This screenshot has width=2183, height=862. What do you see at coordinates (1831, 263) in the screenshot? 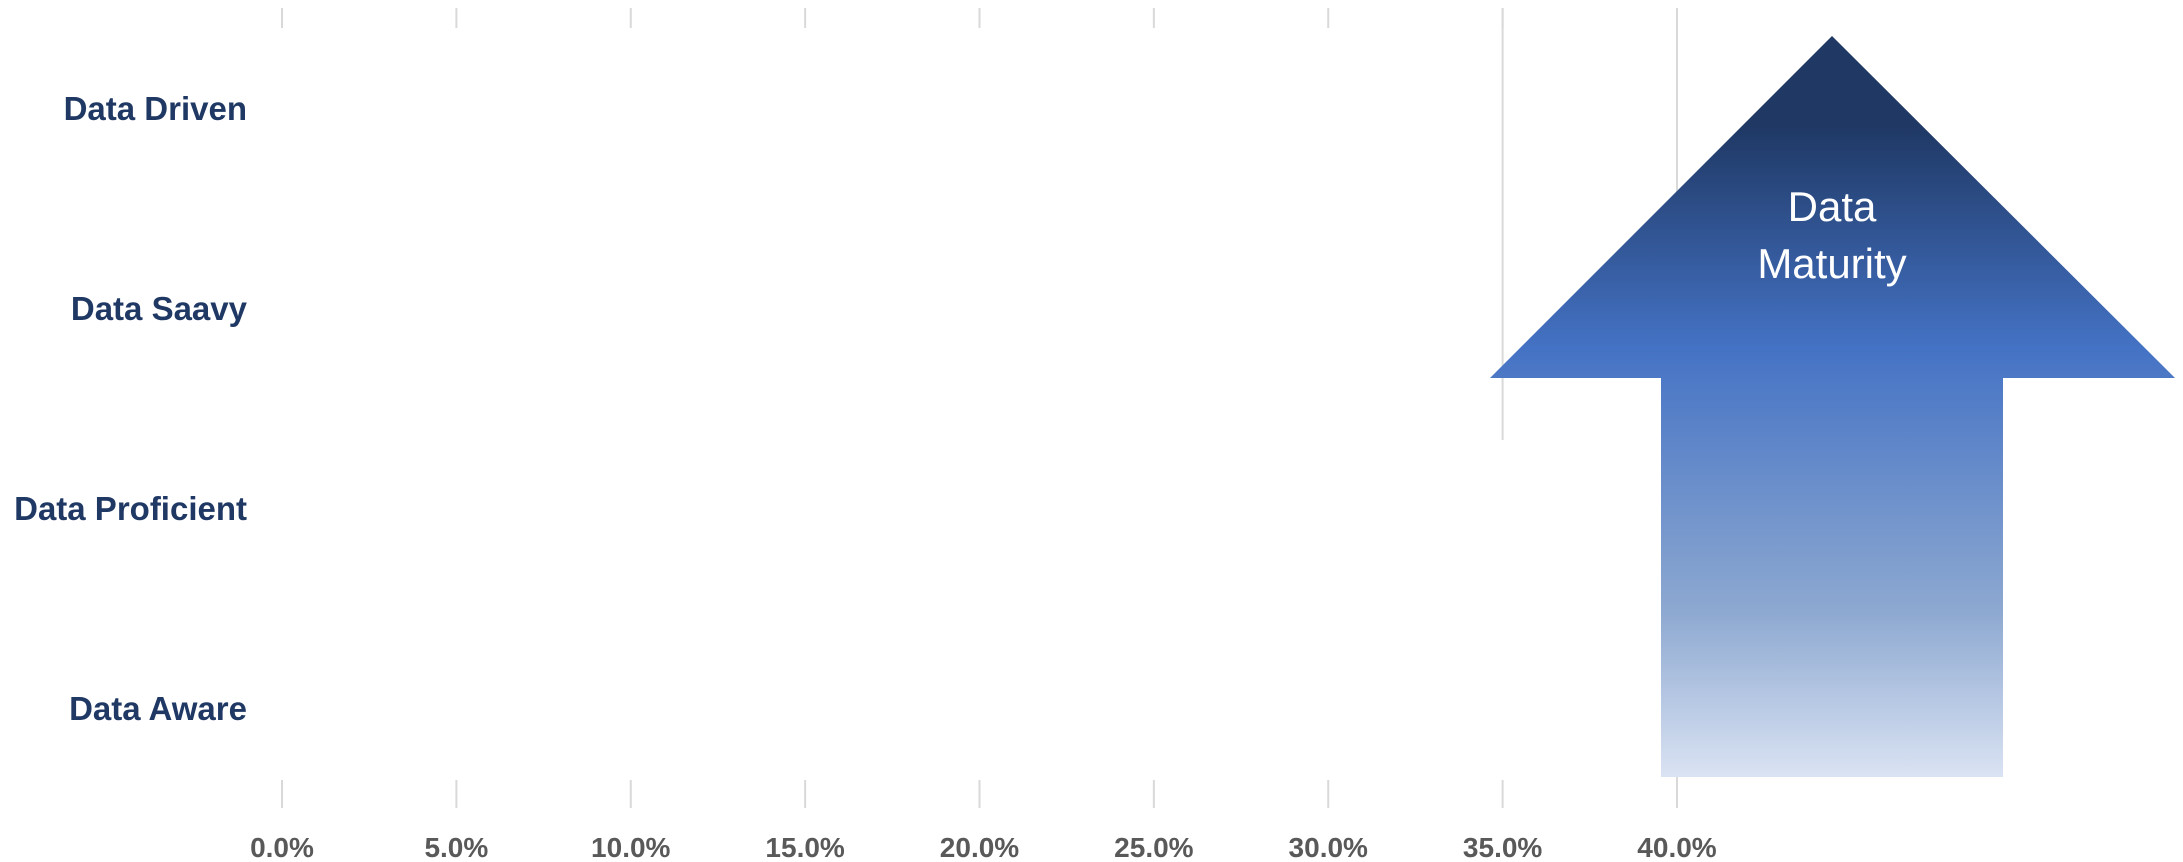
I see `arrow-label-line: Maturity` at bounding box center [1831, 263].